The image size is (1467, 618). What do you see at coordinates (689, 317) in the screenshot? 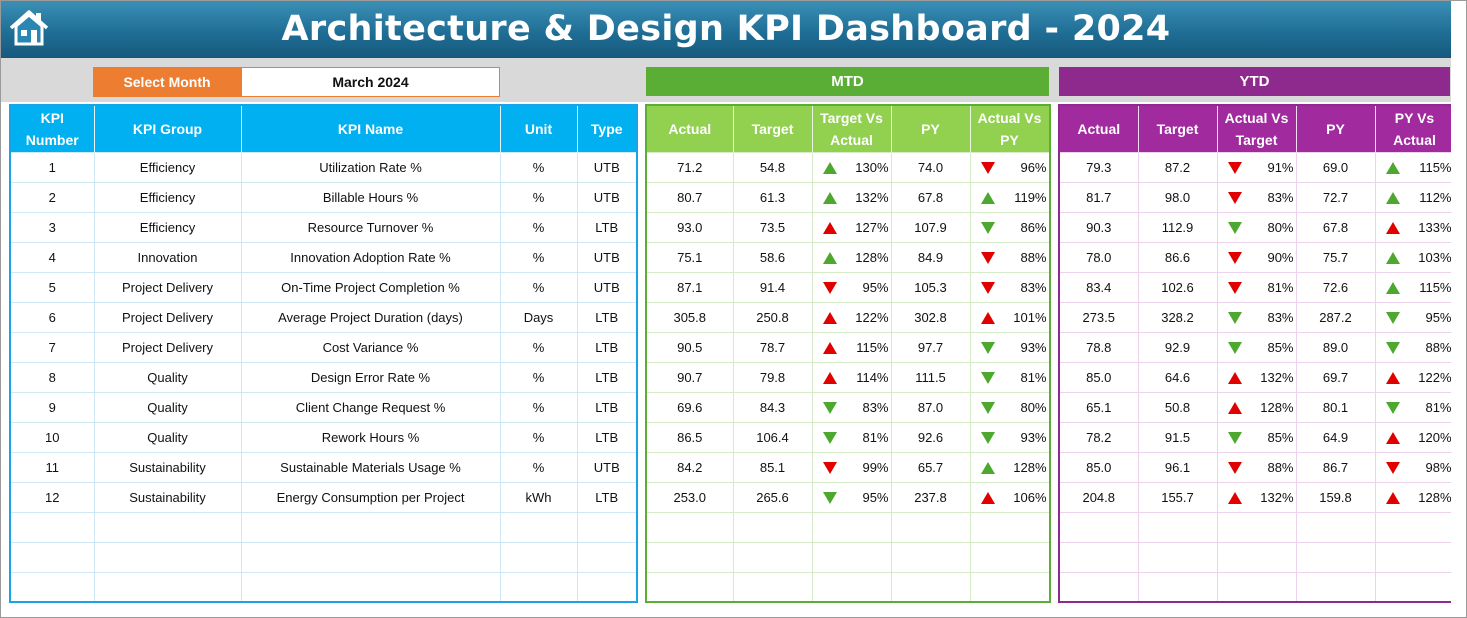
I see `mtd-actual: 305.8` at bounding box center [689, 317].